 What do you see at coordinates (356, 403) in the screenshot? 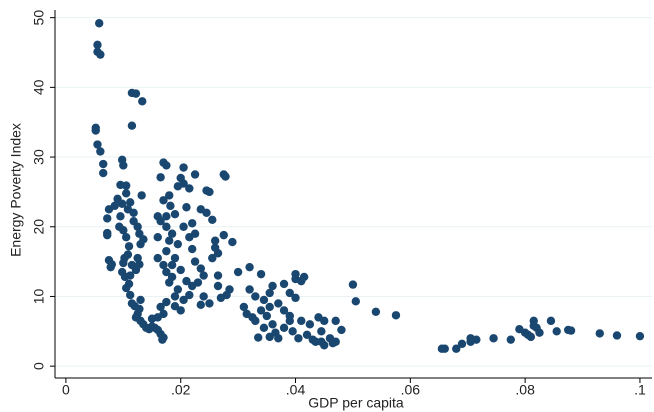
I see `x-axis-title: GDP per capita` at bounding box center [356, 403].